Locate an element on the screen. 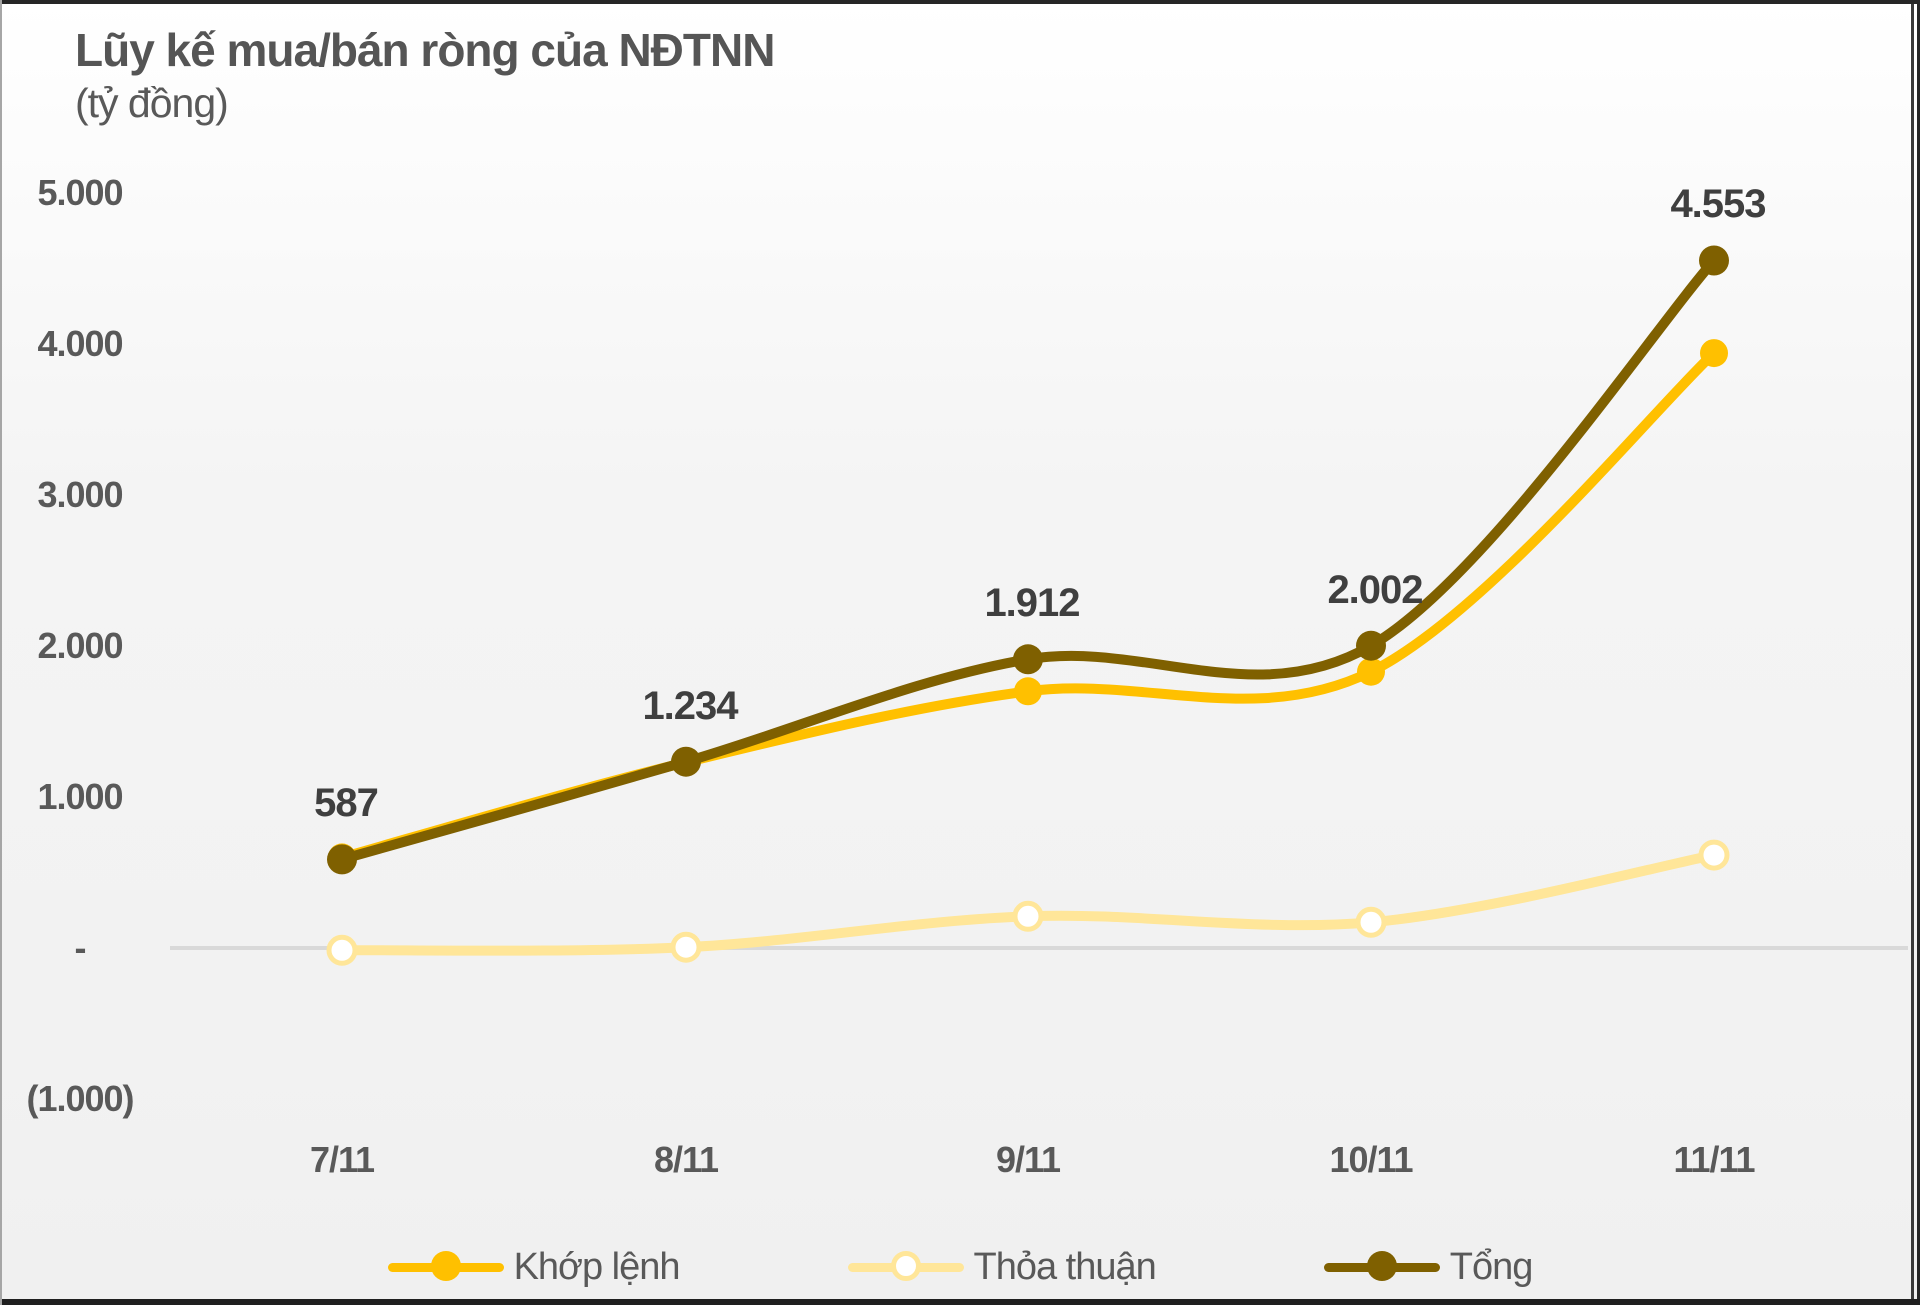 This screenshot has width=1920, height=1305. legend-item-2: Thỏa thuận is located at coordinates (1002, 1267).